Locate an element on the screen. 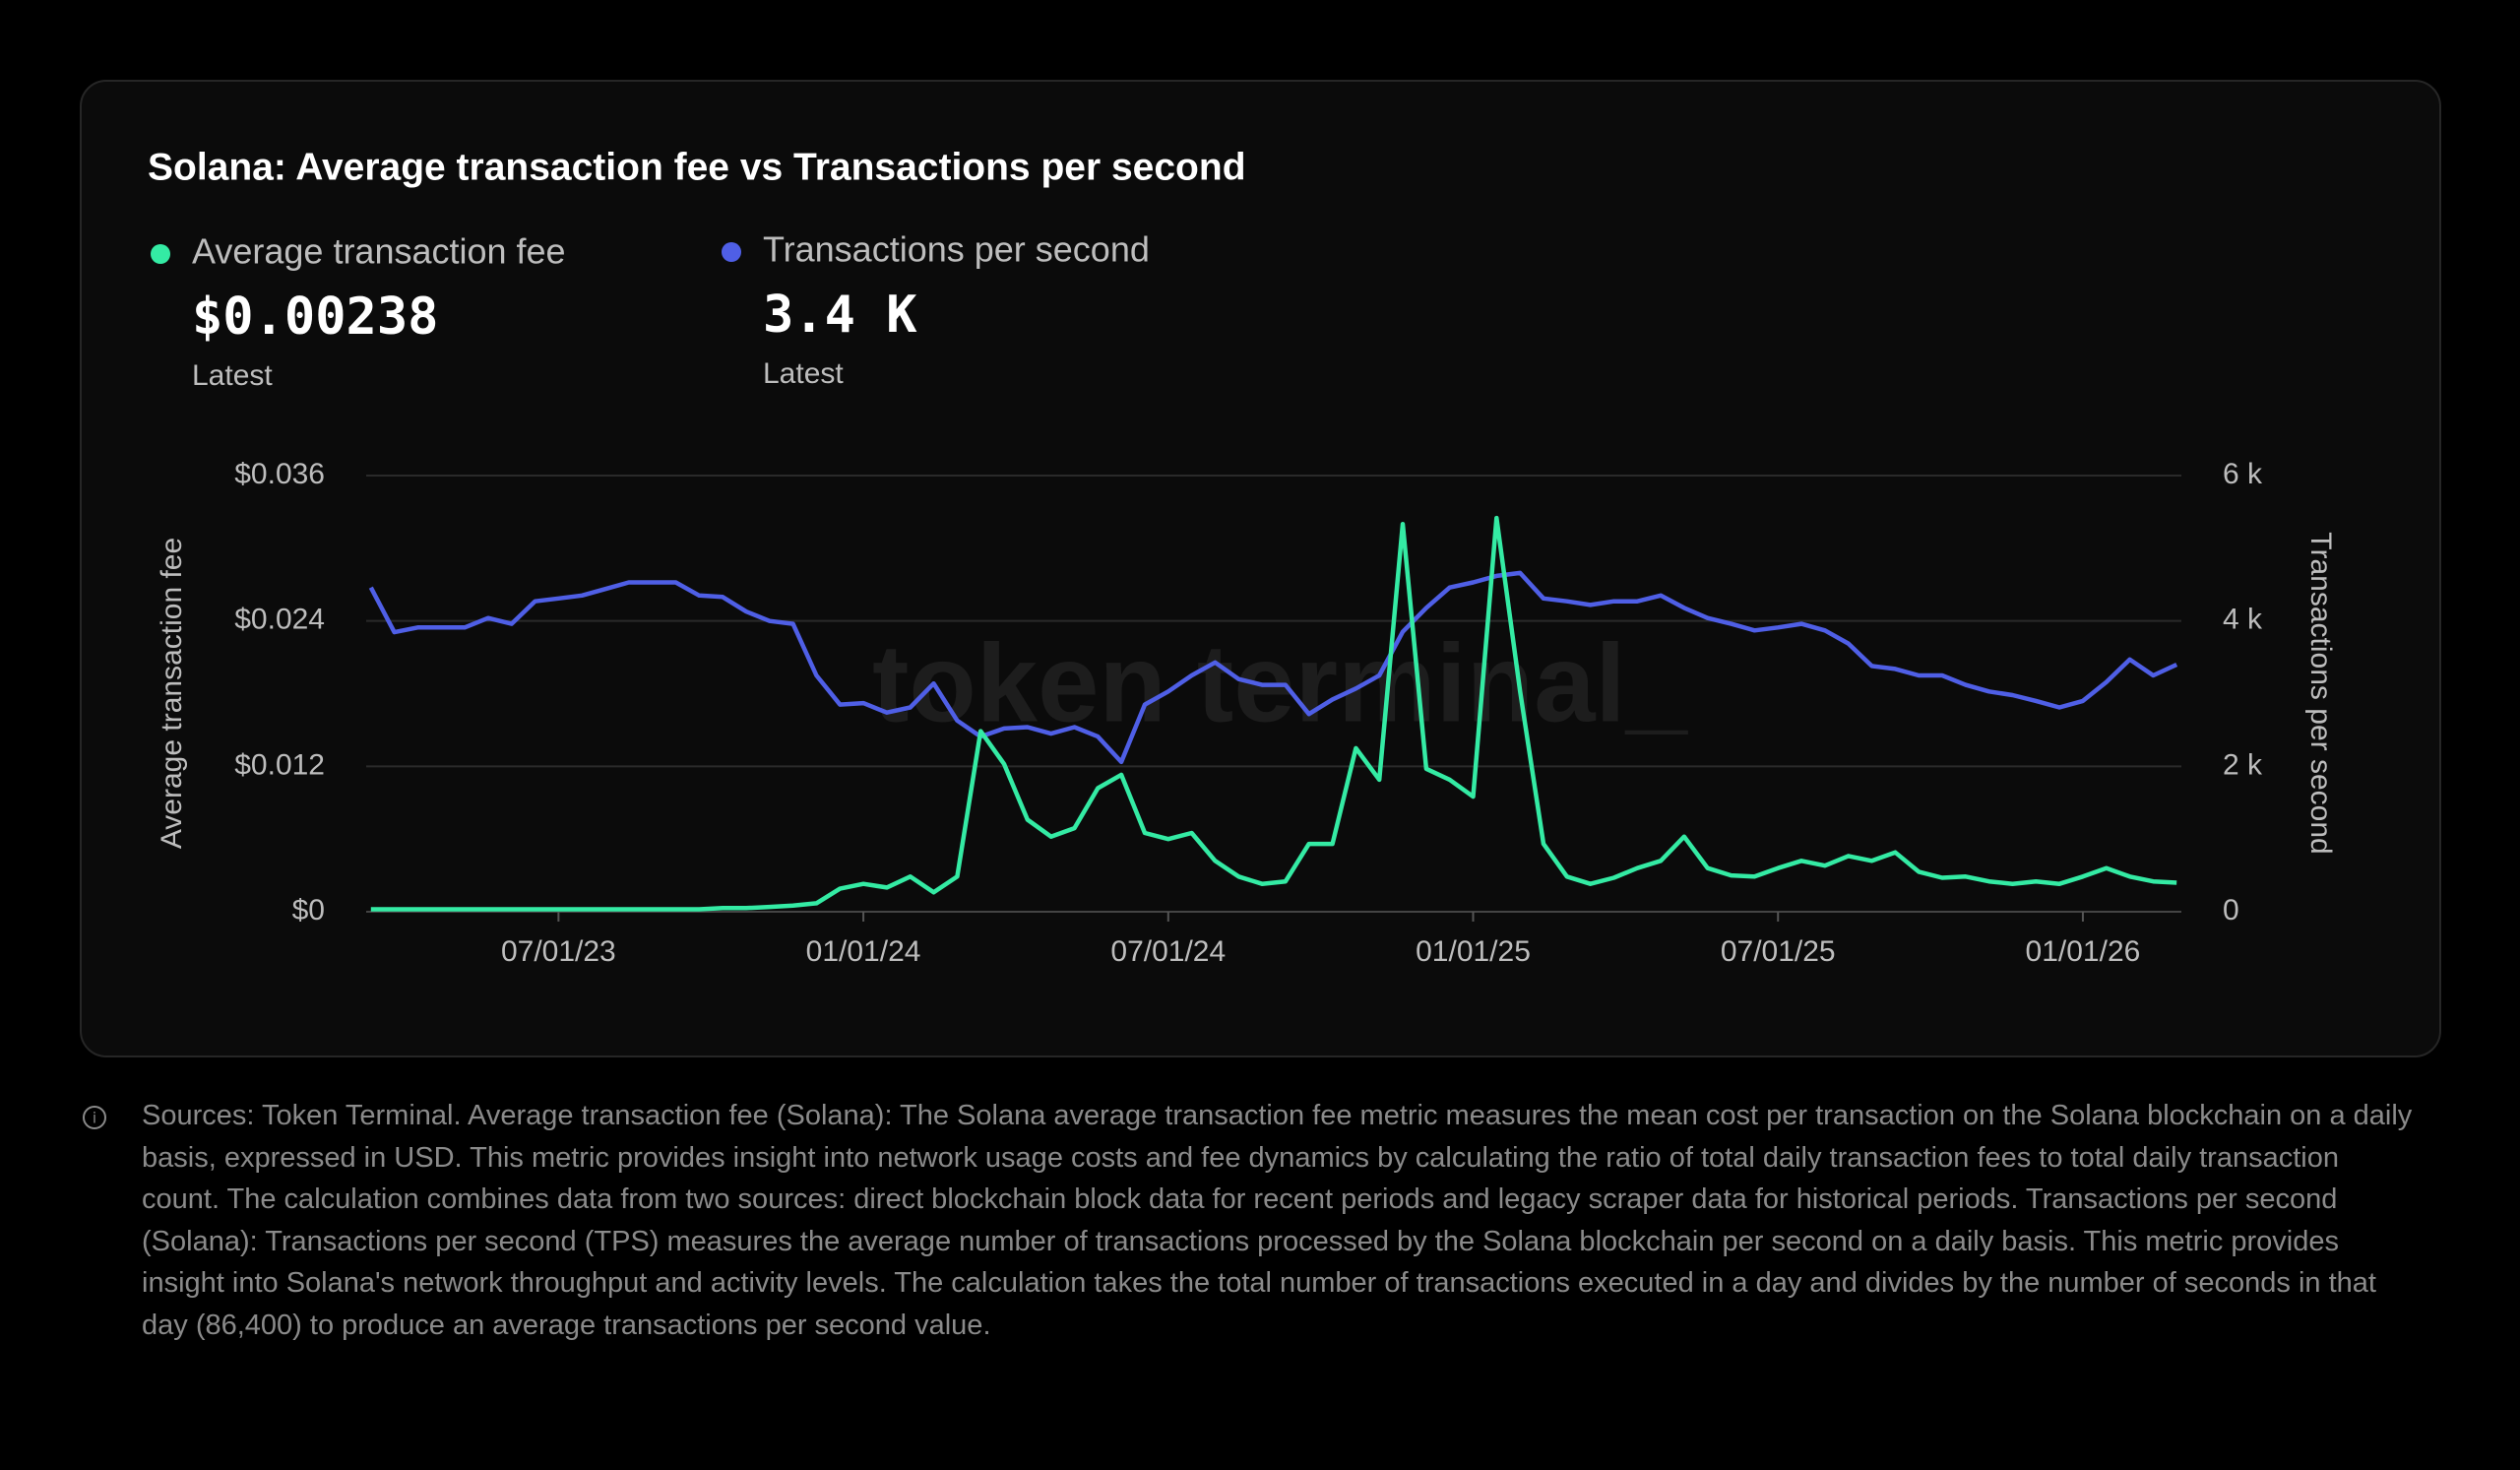 The height and width of the screenshot is (1470, 2520). info-icon-i: i is located at coordinates (94, 1118).